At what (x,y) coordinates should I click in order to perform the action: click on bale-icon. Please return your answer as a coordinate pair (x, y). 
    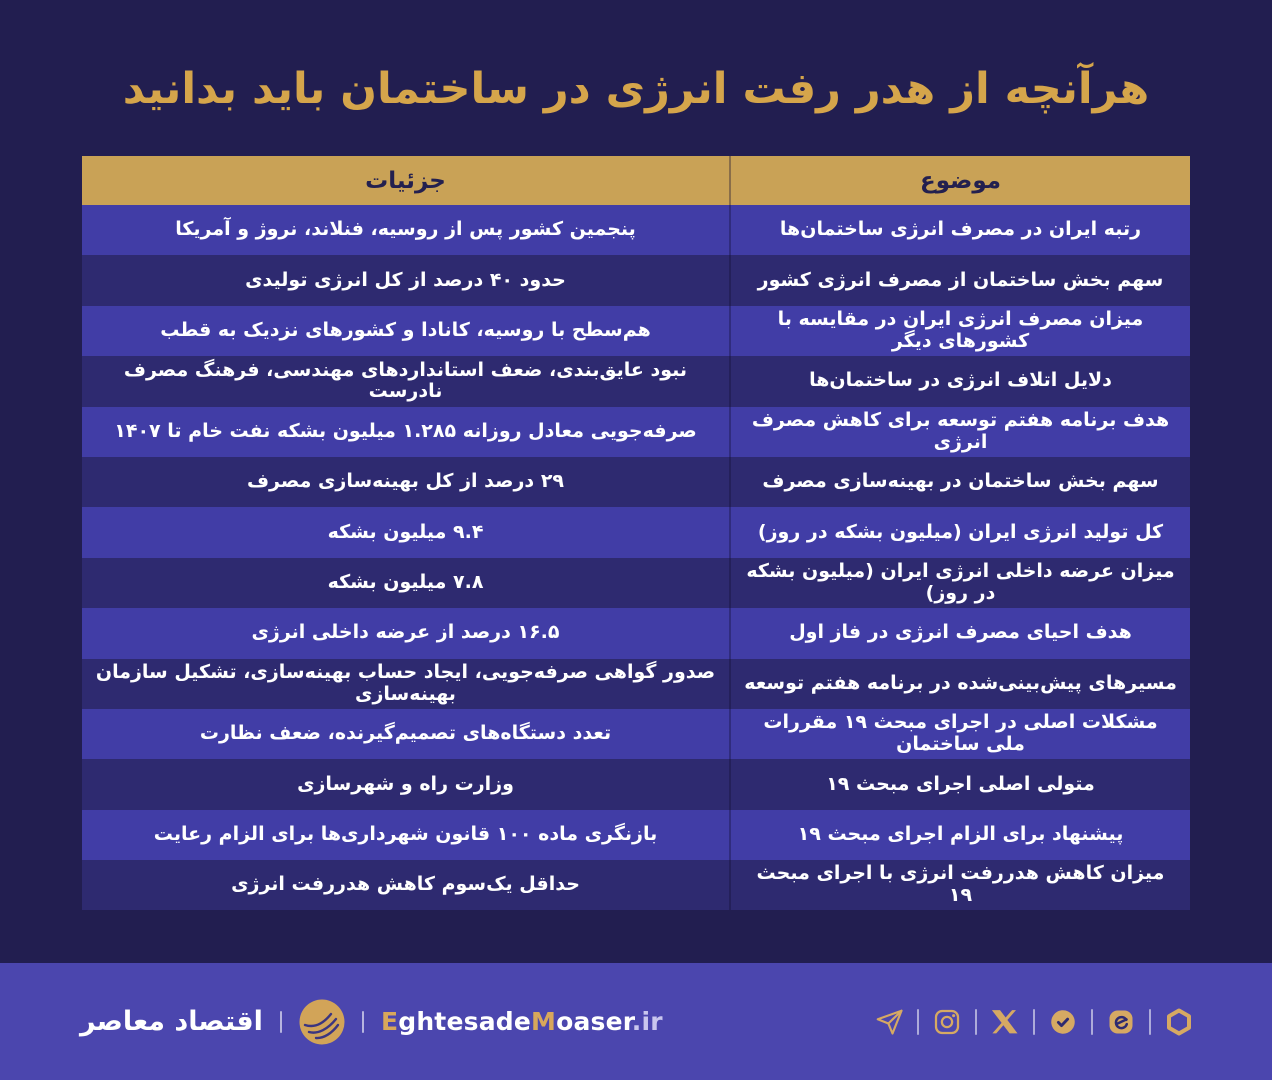
    Looking at the image, I should click on (1063, 1022).